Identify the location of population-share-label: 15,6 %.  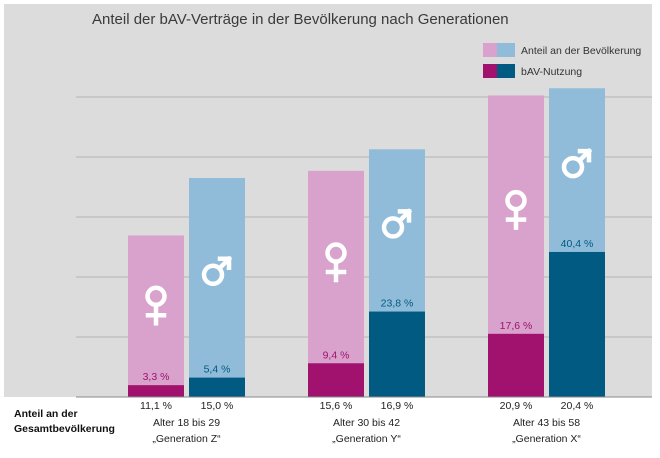
(336, 406).